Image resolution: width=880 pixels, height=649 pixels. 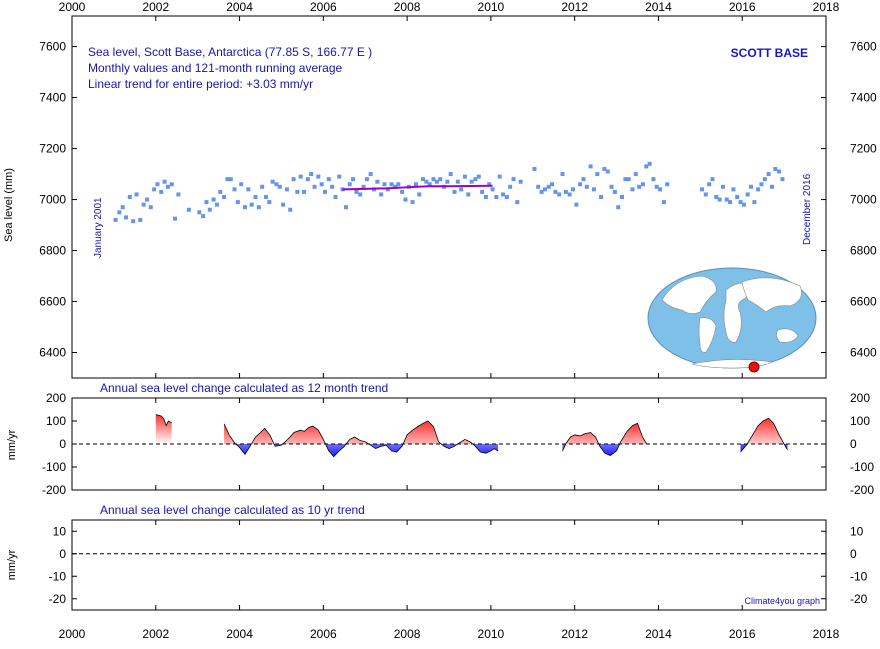 What do you see at coordinates (72, 7) in the screenshot?
I see `x-tick-label-top: 2000` at bounding box center [72, 7].